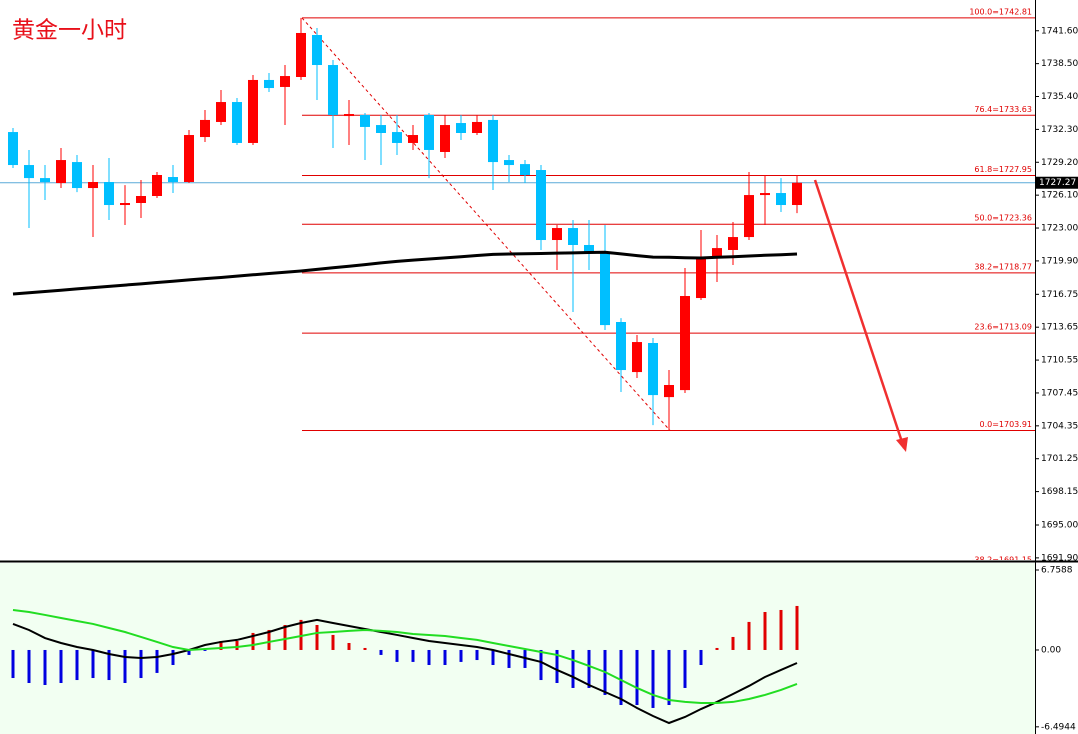 Image resolution: width=1078 pixels, height=734 pixels. What do you see at coordinates (1059, 526) in the screenshot?
I see `y-tick-label: 1695.00` at bounding box center [1059, 526].